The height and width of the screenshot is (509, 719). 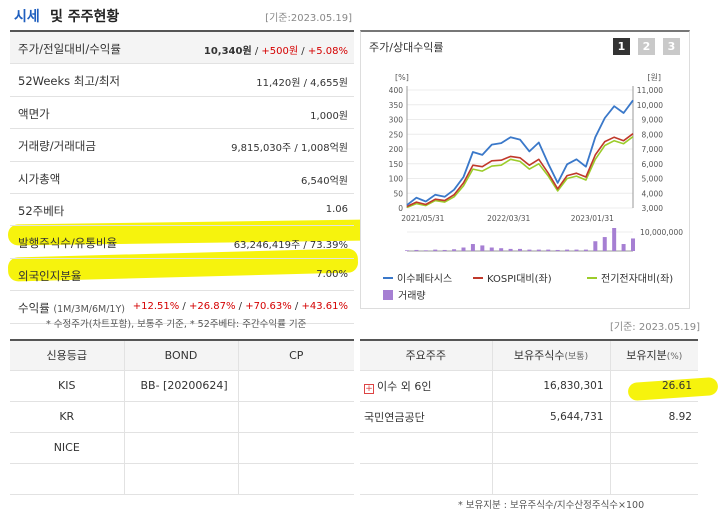 I want to click on chart-page-button-1: 1, so click(x=621, y=46).